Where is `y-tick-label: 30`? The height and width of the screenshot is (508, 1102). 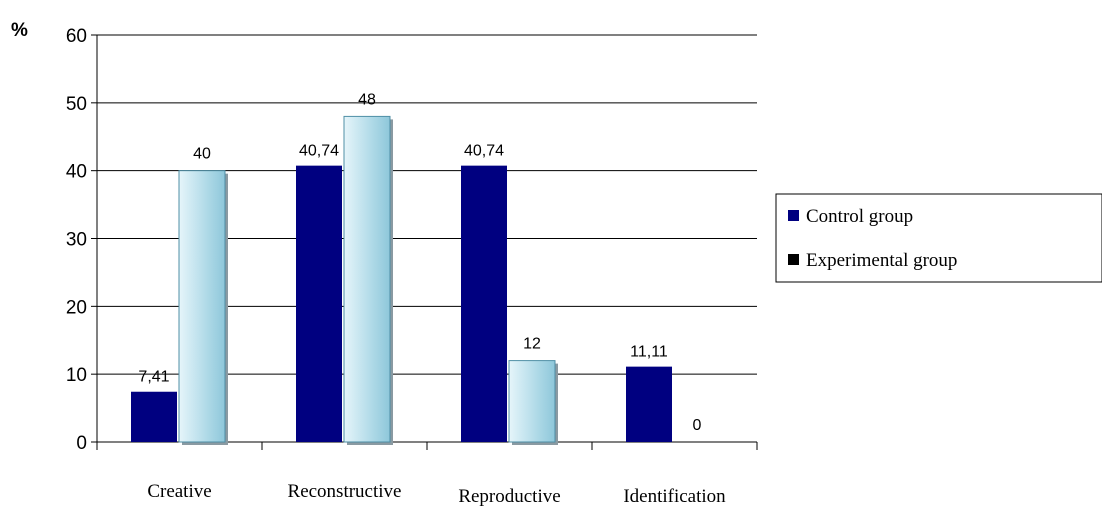
y-tick-label: 30 is located at coordinates (76, 240).